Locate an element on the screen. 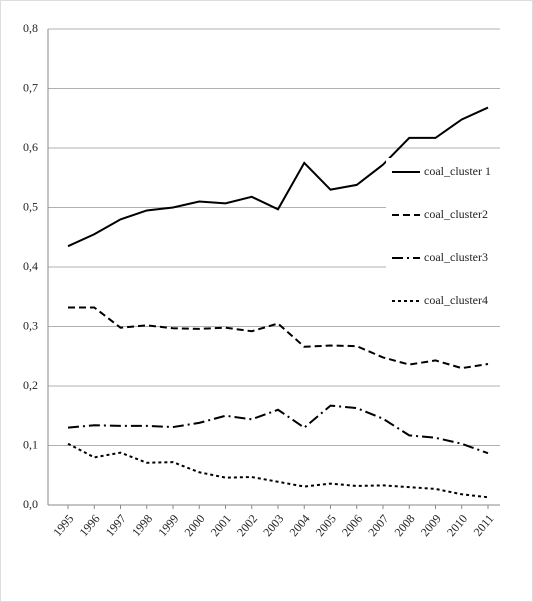 This screenshot has height=602, width=533. y-tick-label: 0,1 is located at coordinates (30, 444).